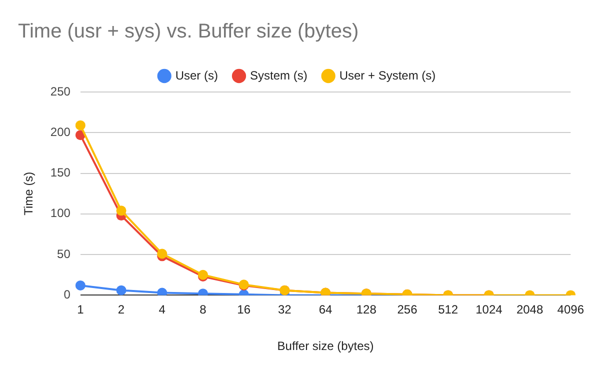  Describe the element at coordinates (489, 309) in the screenshot. I see `x-tick-label: 1024` at that location.